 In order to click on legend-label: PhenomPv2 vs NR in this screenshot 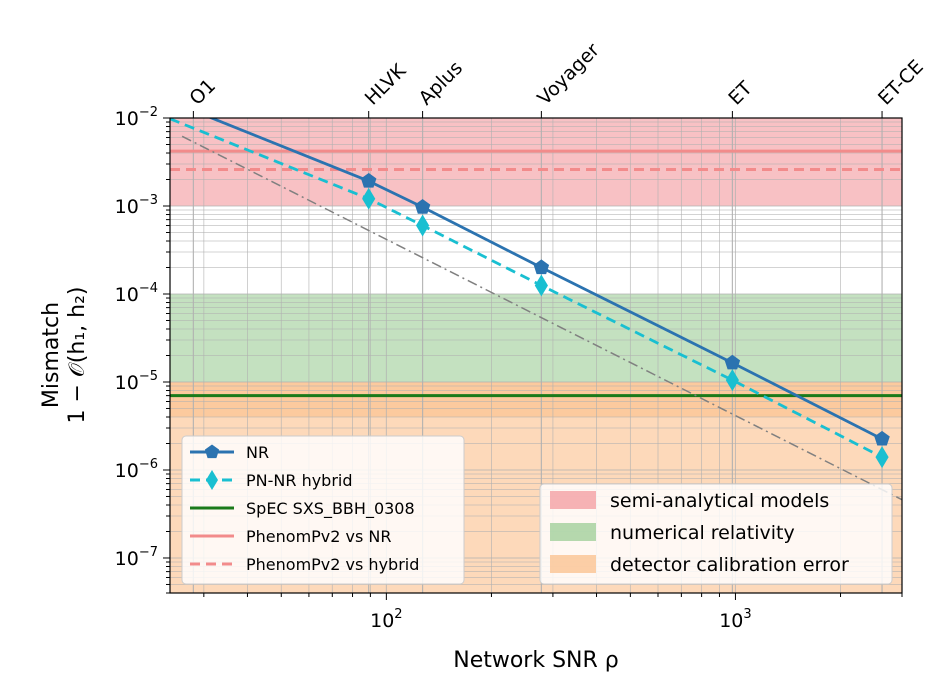, I will do `click(319, 536)`.